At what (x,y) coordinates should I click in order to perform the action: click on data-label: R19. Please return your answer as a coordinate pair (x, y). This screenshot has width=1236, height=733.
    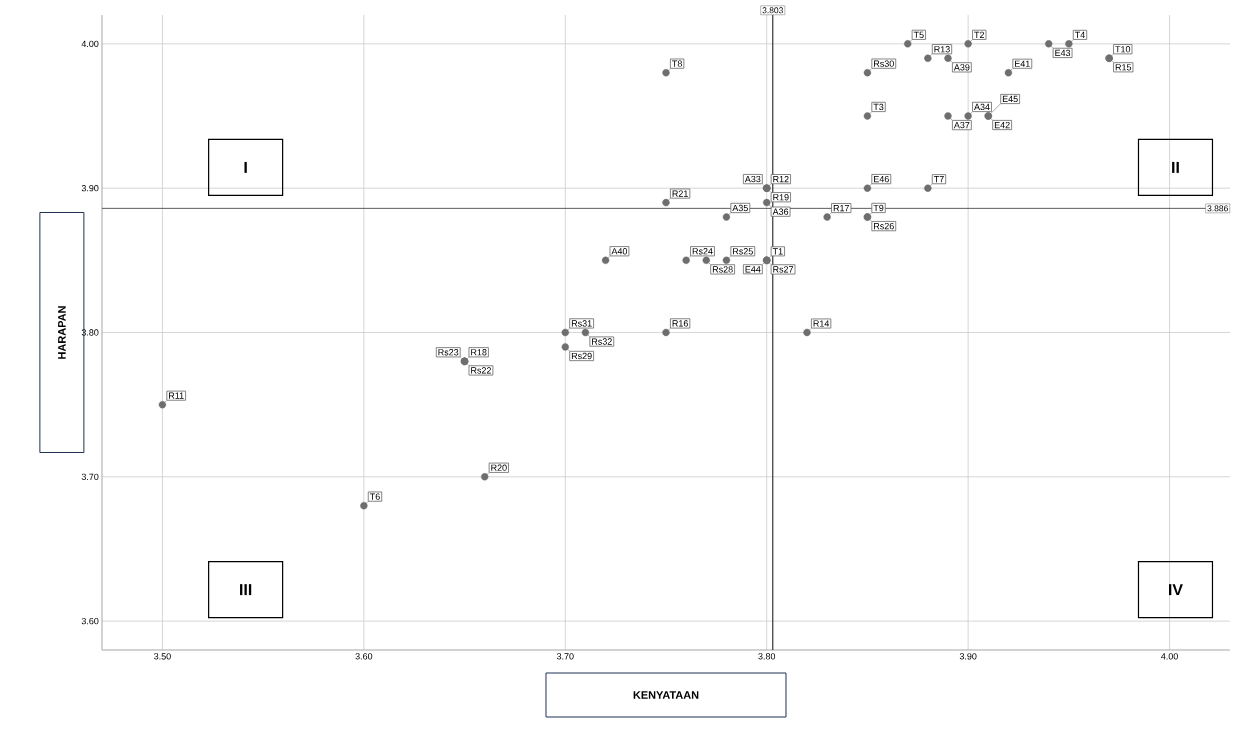
    Looking at the image, I should click on (781, 197).